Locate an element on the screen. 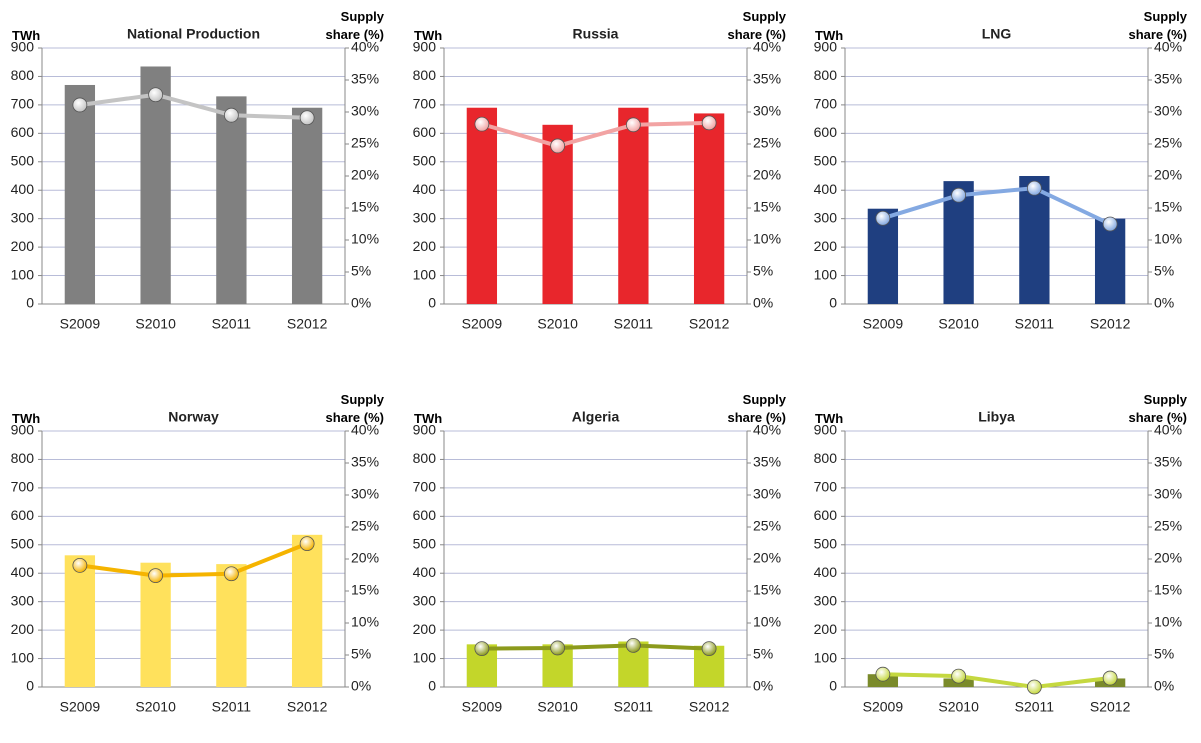  chart-title: LNG is located at coordinates (997, 34).